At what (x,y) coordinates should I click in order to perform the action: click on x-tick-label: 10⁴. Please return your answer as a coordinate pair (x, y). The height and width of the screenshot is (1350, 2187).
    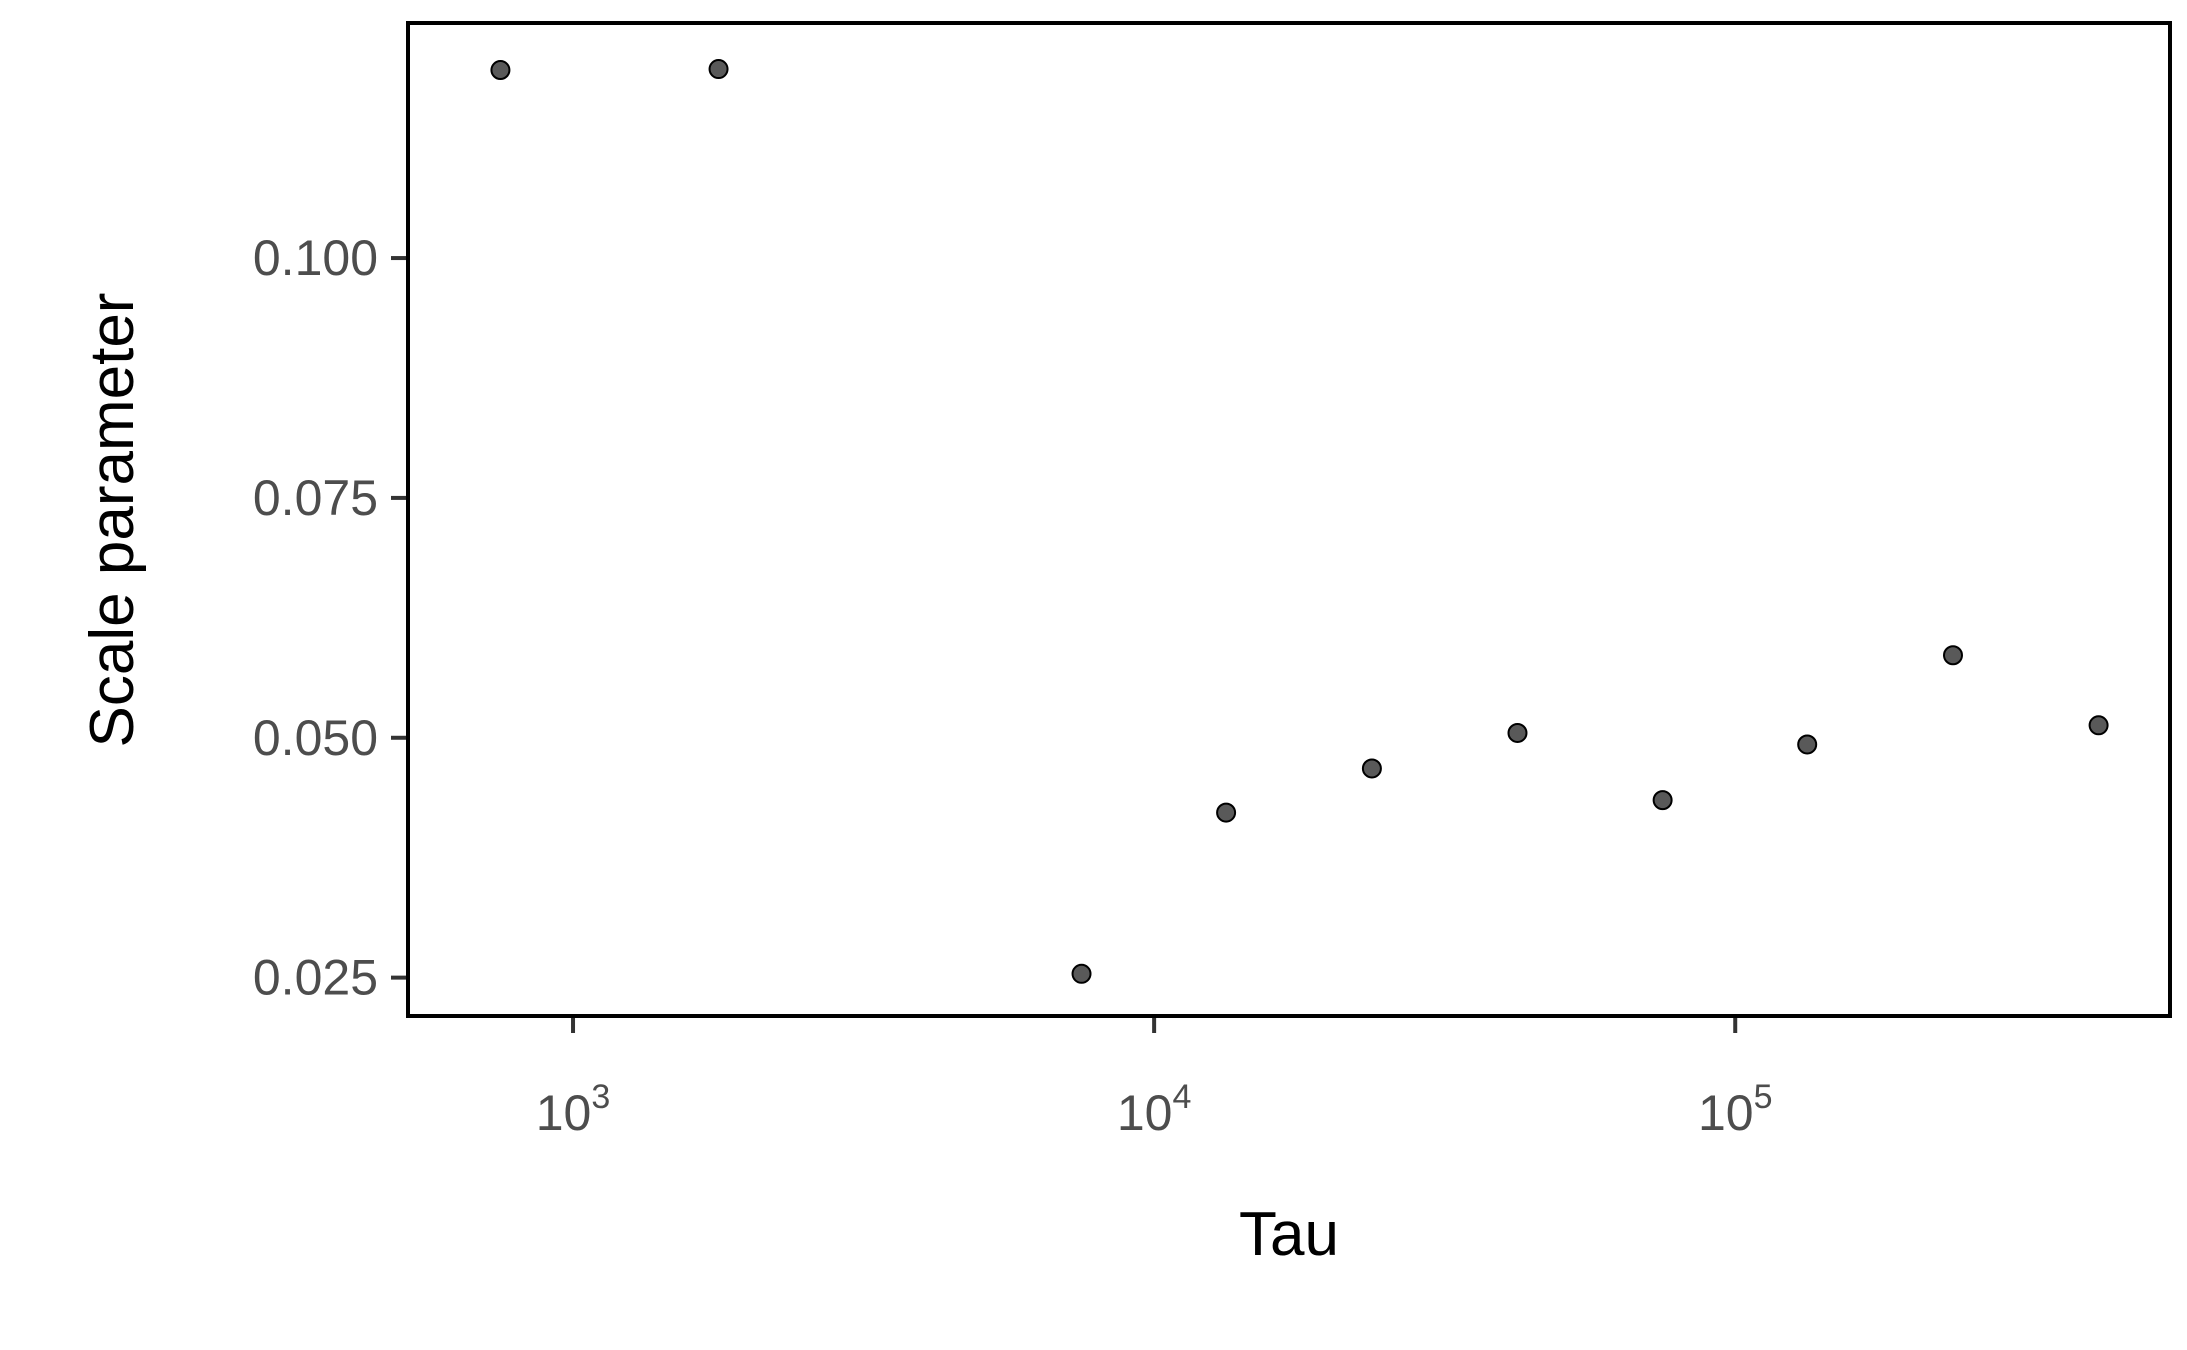
    Looking at the image, I should click on (1154, 1109).